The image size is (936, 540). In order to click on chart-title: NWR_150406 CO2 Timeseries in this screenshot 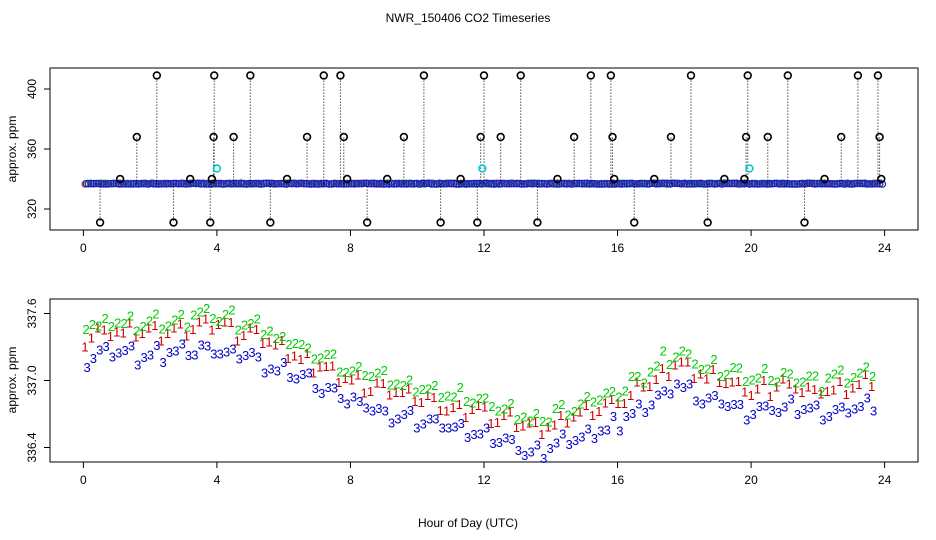, I will do `click(468, 18)`.